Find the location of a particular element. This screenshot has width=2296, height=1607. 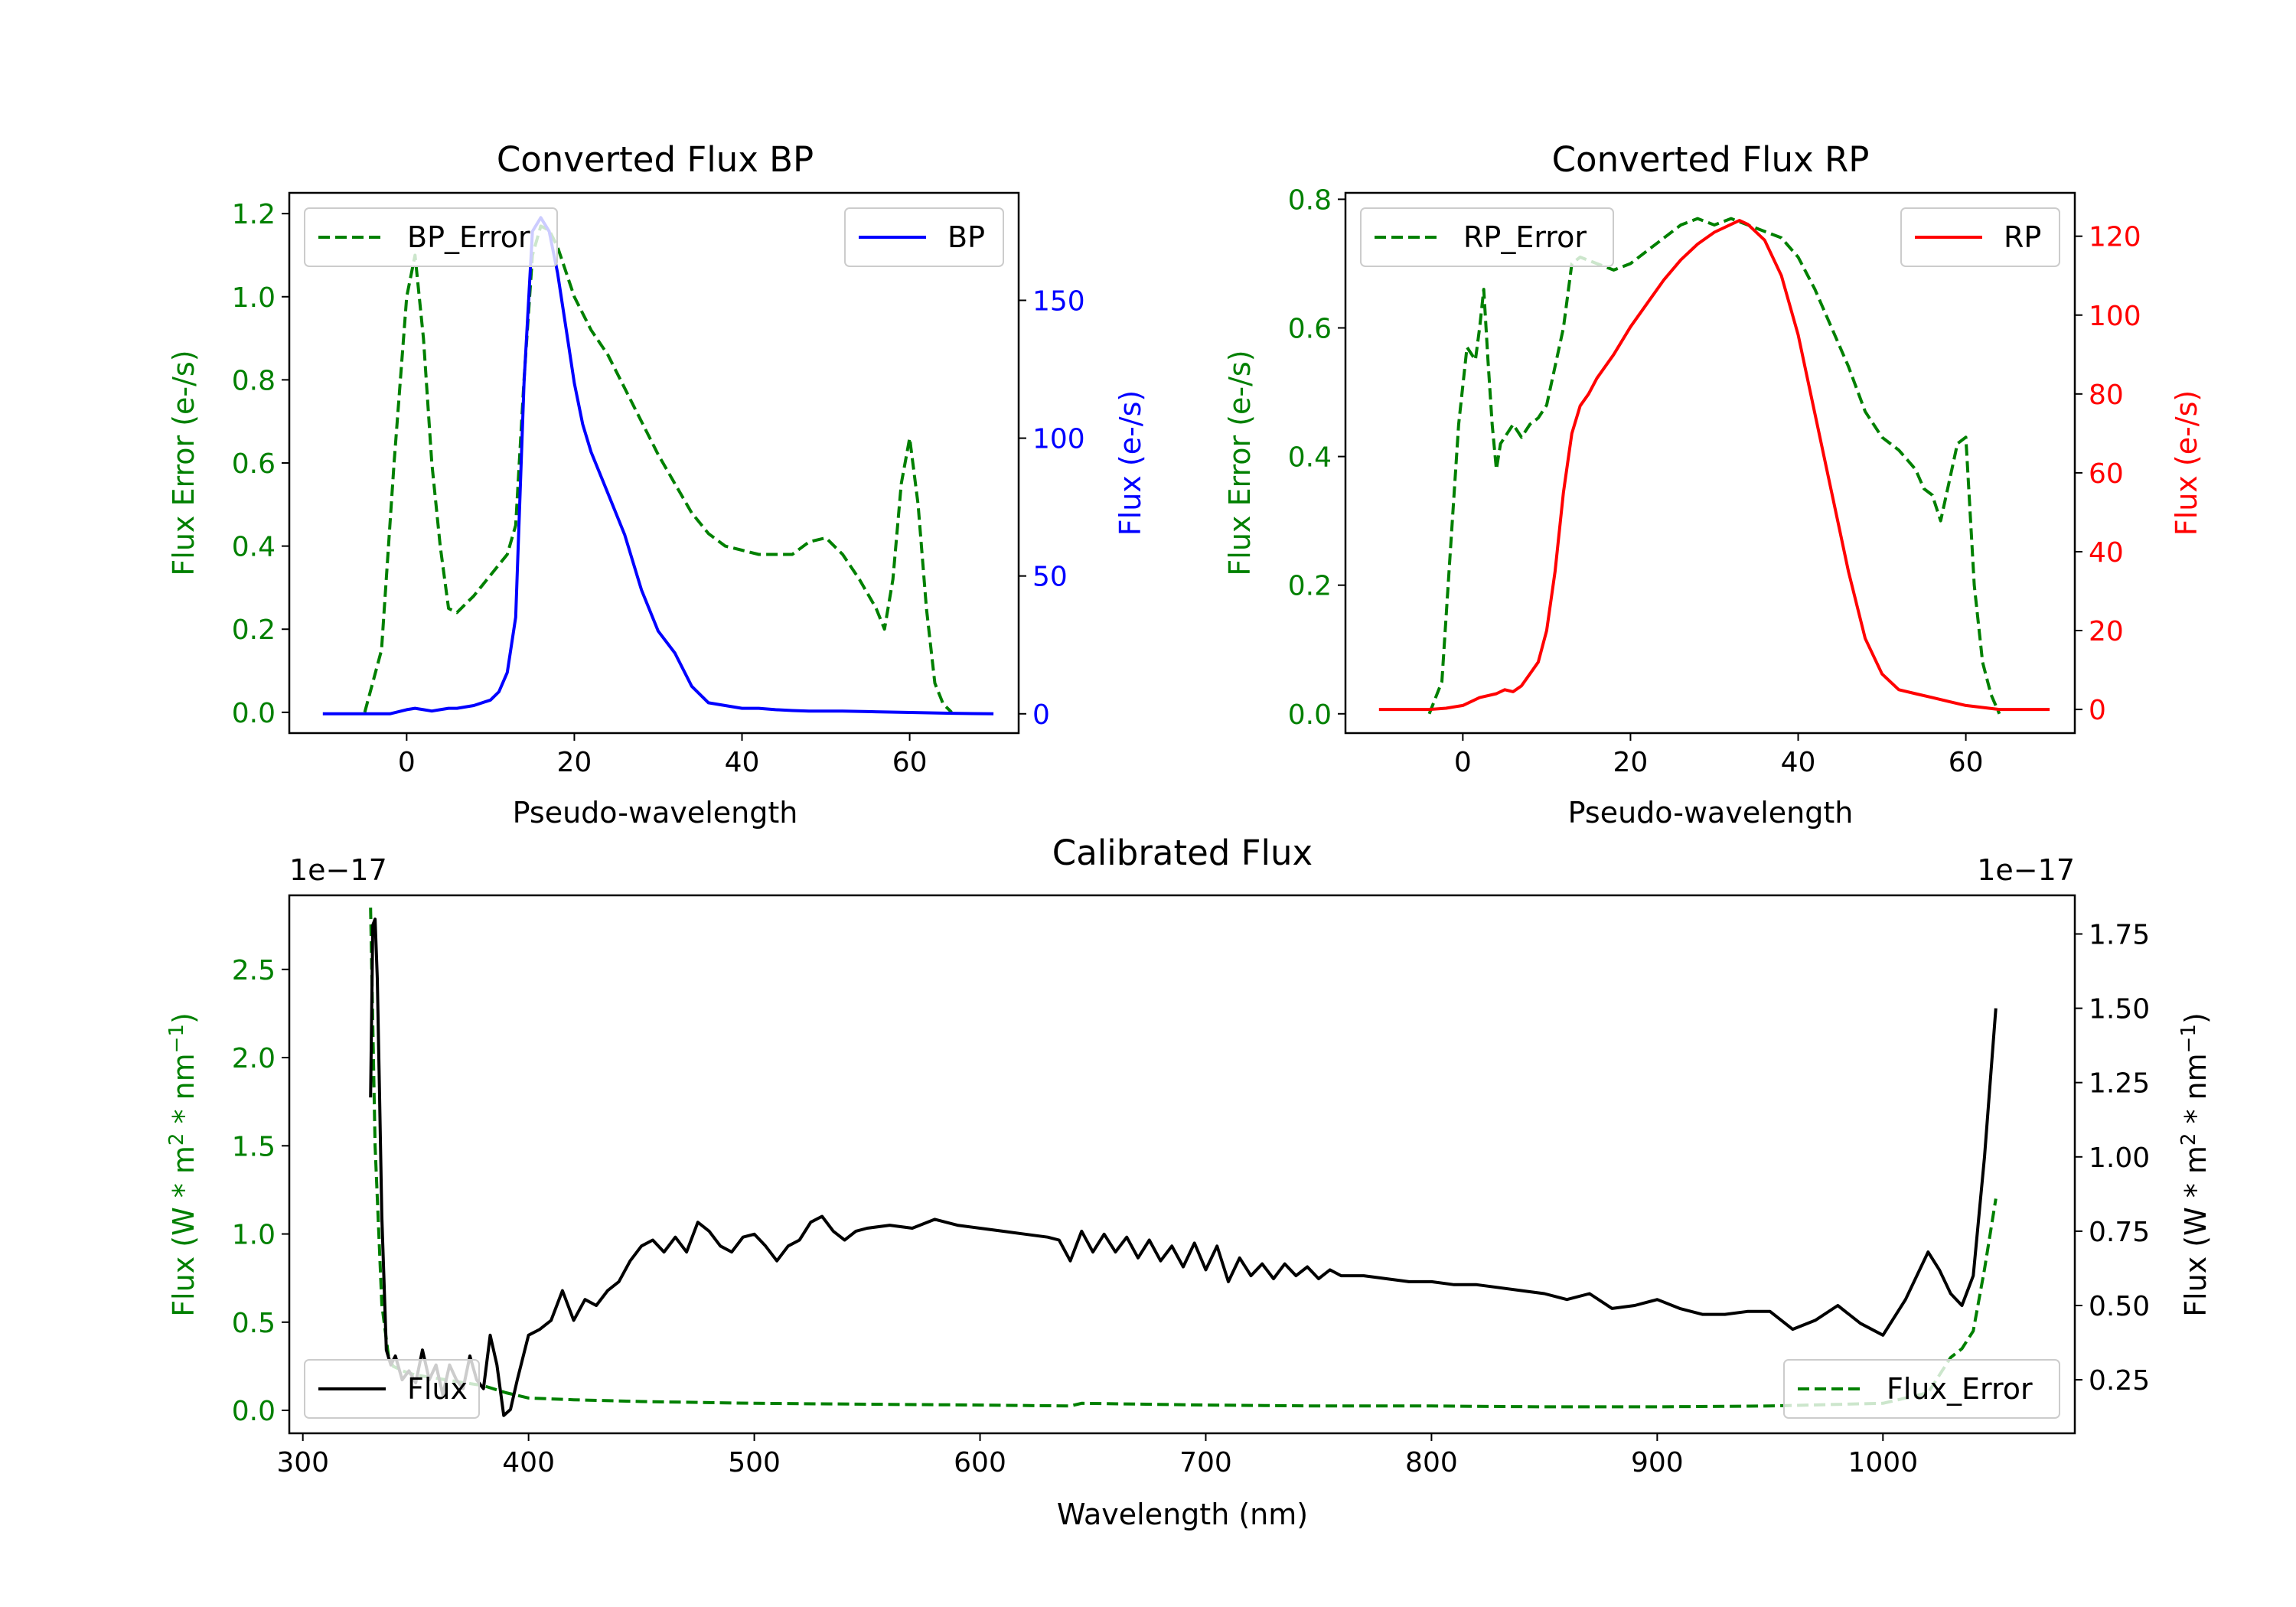

cal-left-label-part-c: ) is located at coordinates (184, 1018).